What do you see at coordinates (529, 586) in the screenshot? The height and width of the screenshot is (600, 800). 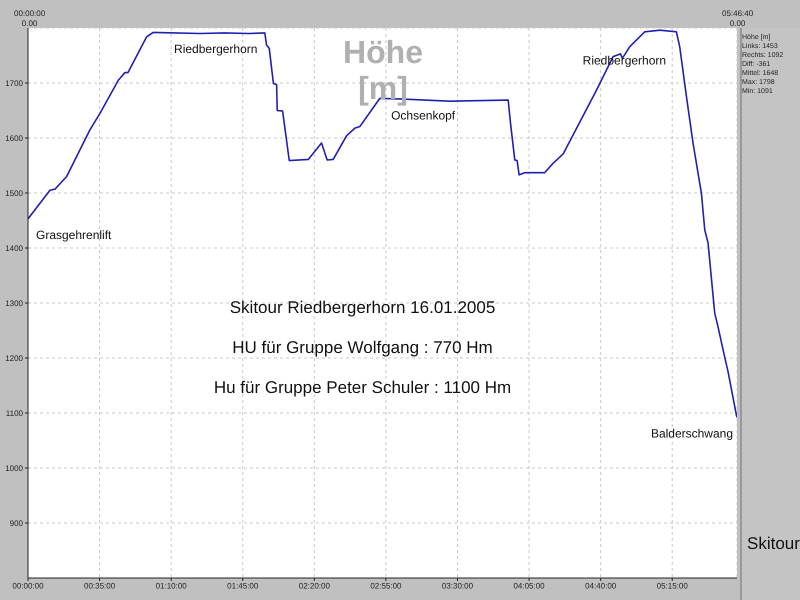 I see `x-tick-label: 04:05:00` at bounding box center [529, 586].